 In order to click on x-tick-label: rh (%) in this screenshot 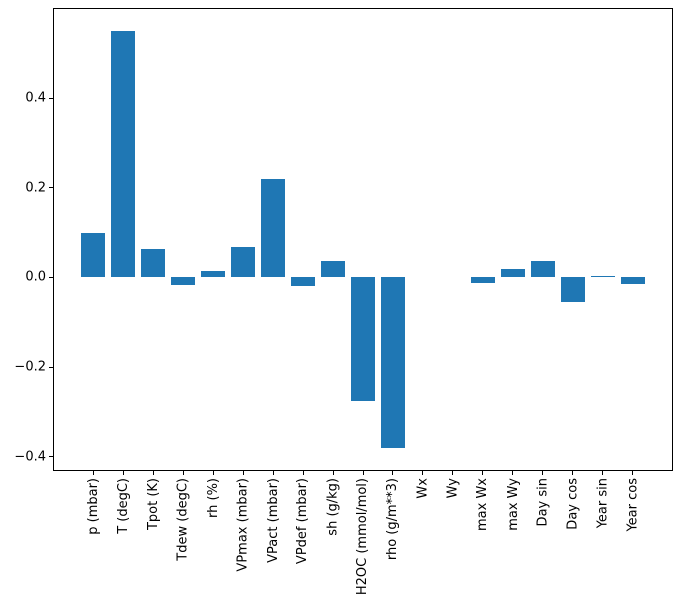, I will do `click(213, 498)`.